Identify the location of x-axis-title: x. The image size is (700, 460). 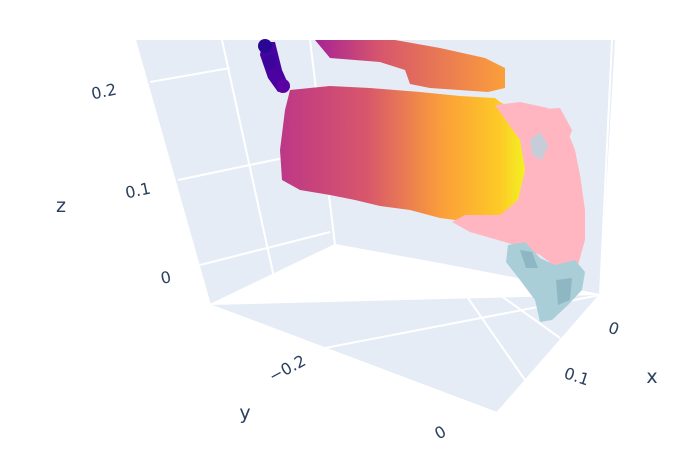
(651, 377).